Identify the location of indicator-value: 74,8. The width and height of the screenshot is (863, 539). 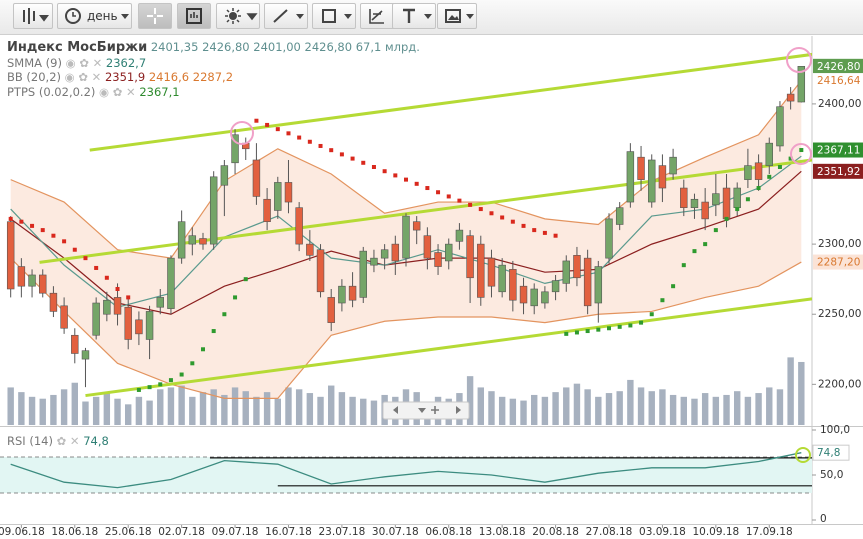
(96, 441).